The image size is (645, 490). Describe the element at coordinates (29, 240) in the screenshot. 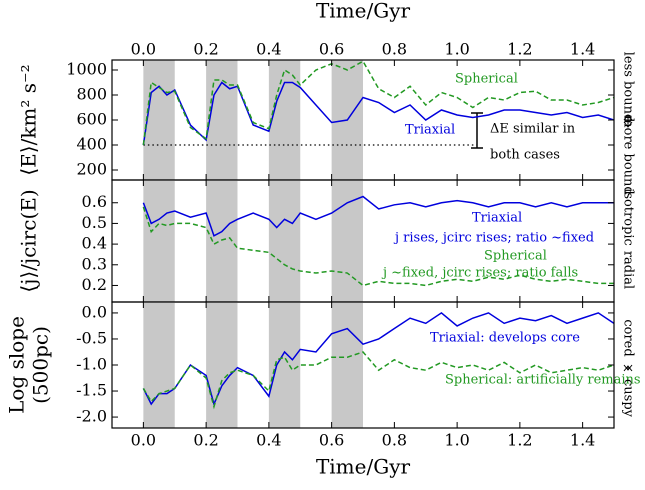

I see `y-axis-title: ⟨j⟩/jcirc(E)` at that location.